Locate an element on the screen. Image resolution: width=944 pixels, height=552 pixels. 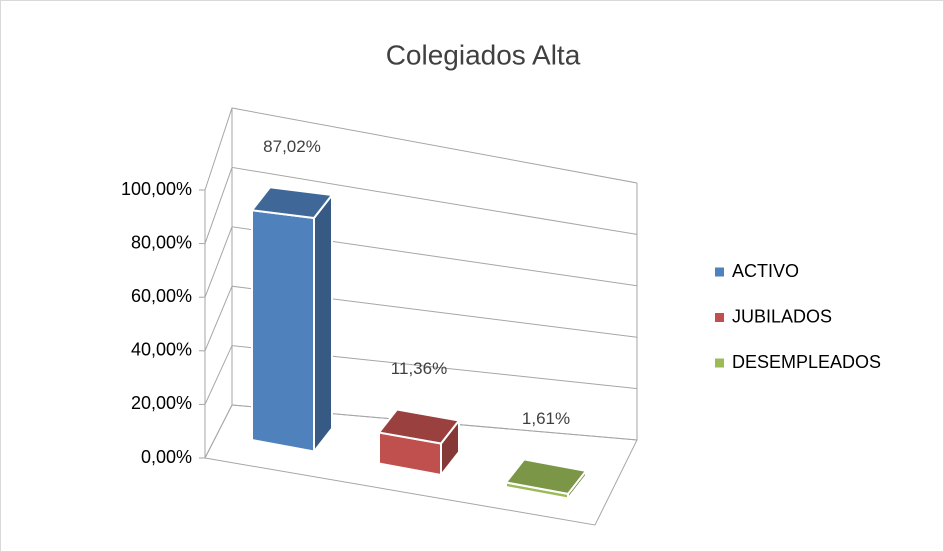
y-tick-label: 100,00% is located at coordinates (156, 189).